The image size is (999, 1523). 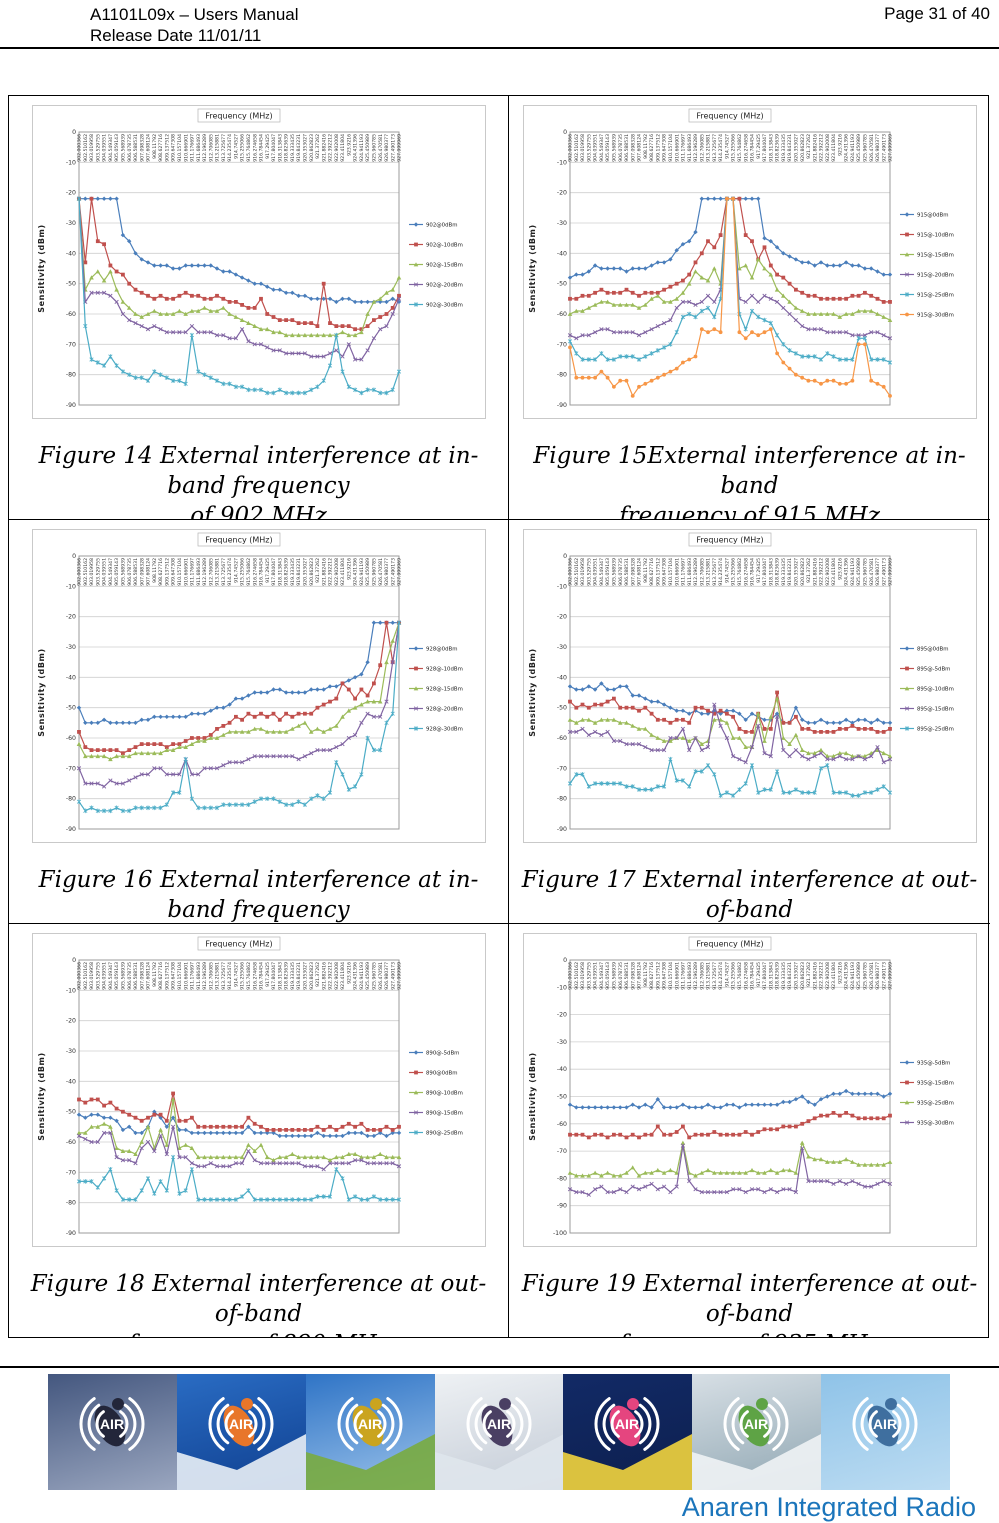 I want to click on svg-text: 890@-25dBm, so click(x=444, y=1134).